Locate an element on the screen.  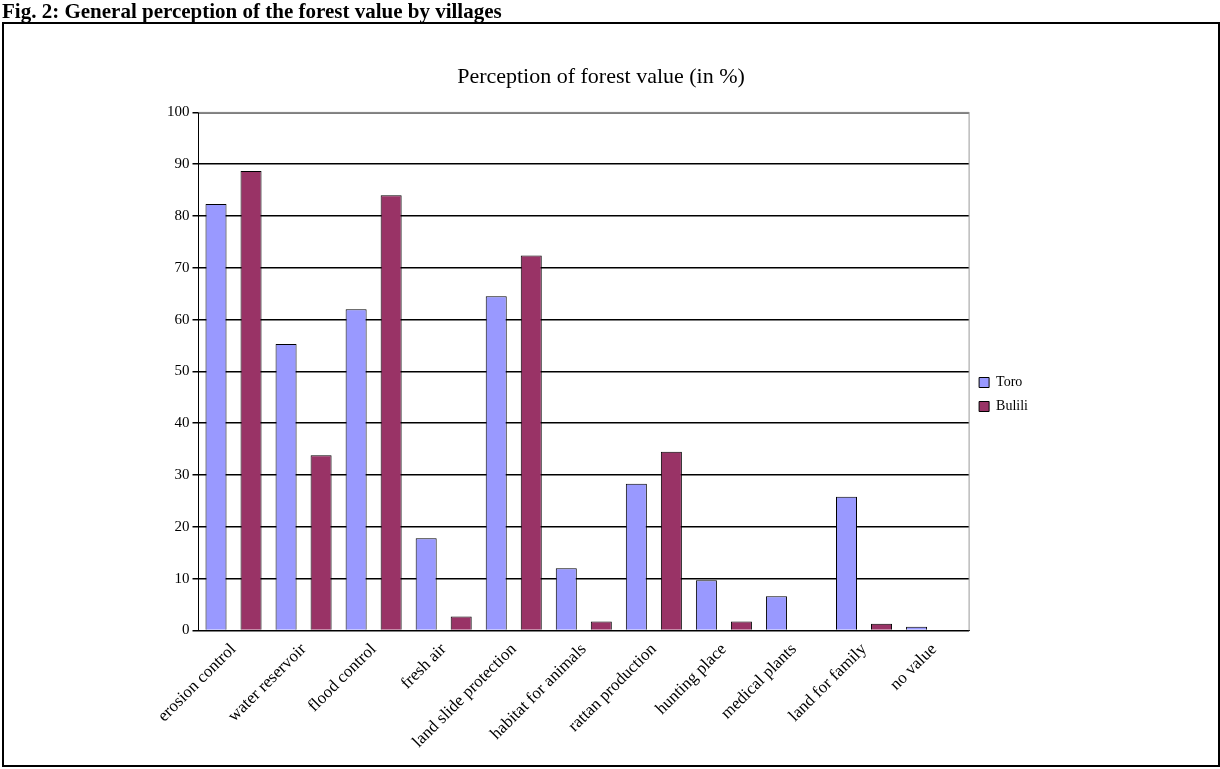
y-tick-label: 60 is located at coordinates (182, 318).